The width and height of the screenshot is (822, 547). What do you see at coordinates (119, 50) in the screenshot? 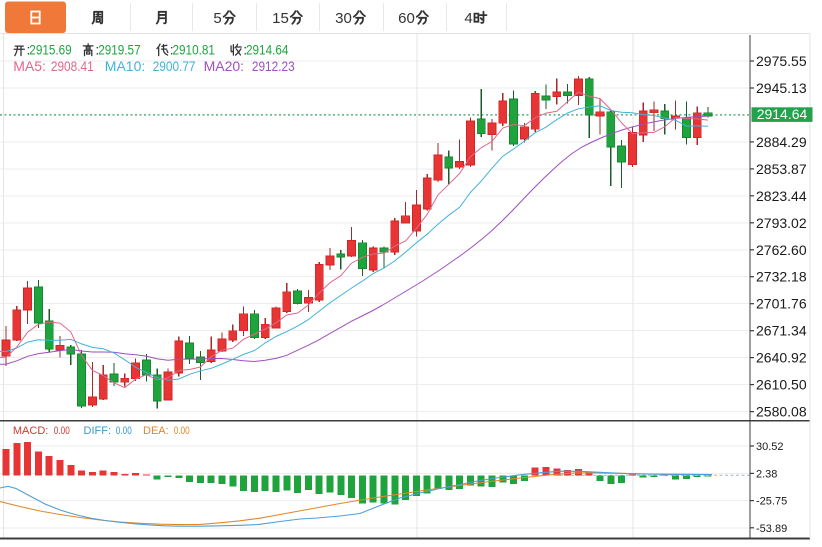
I see `svg-text: 2919.57` at bounding box center [119, 50].